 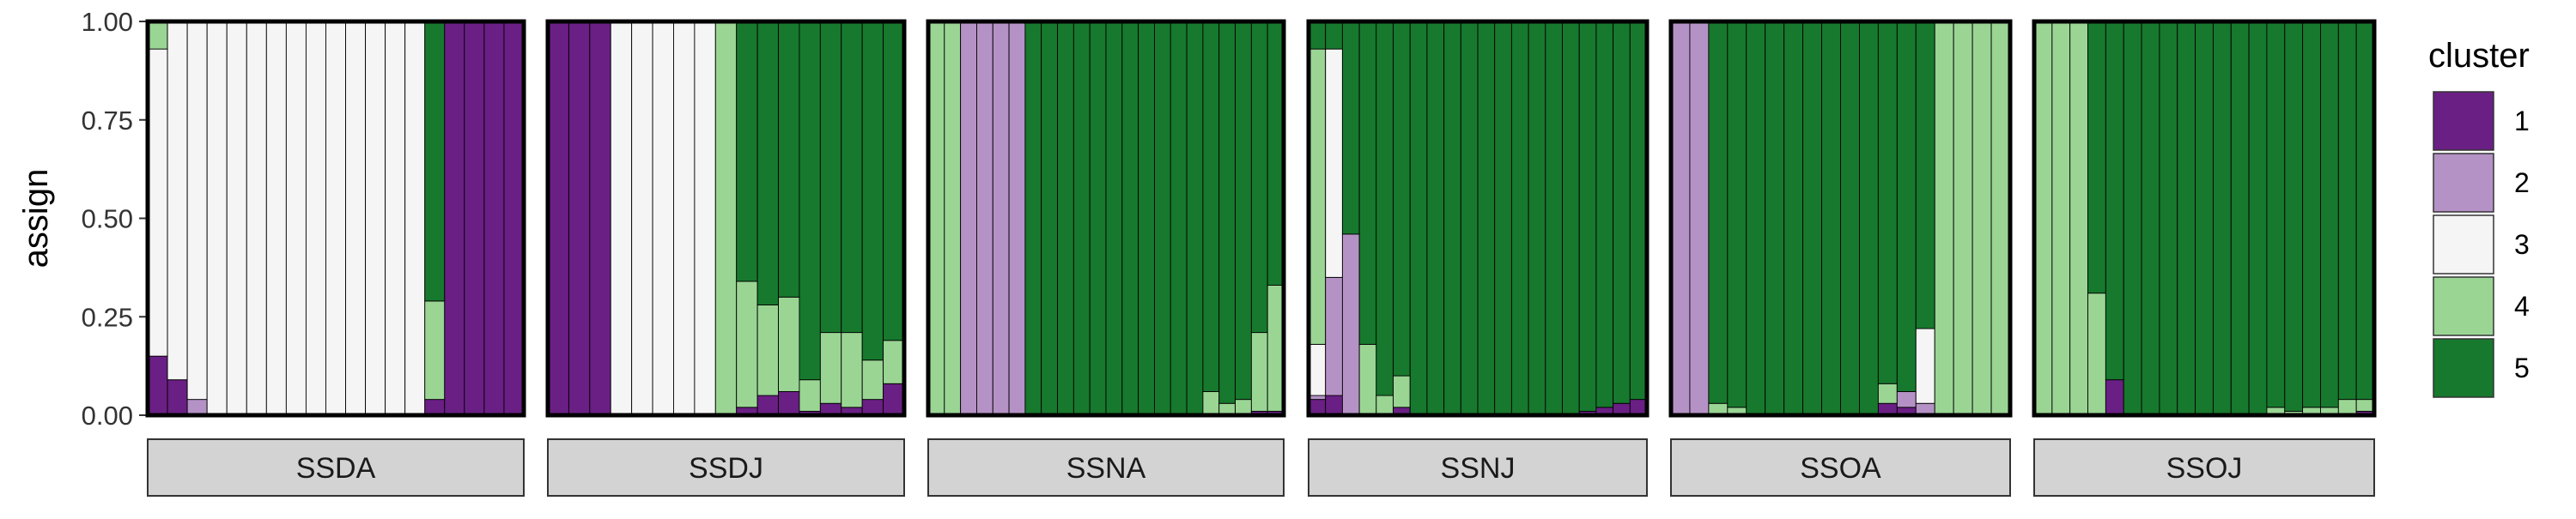 What do you see at coordinates (2479, 56) in the screenshot?
I see `legend-title: cluster` at bounding box center [2479, 56].